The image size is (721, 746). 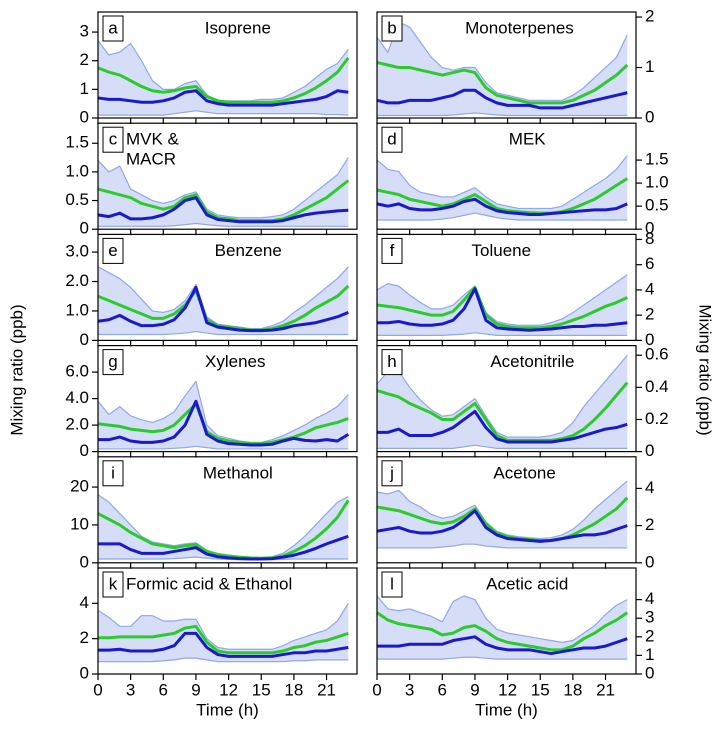 What do you see at coordinates (235, 361) in the screenshot?
I see `panel-title: Xylenes` at bounding box center [235, 361].